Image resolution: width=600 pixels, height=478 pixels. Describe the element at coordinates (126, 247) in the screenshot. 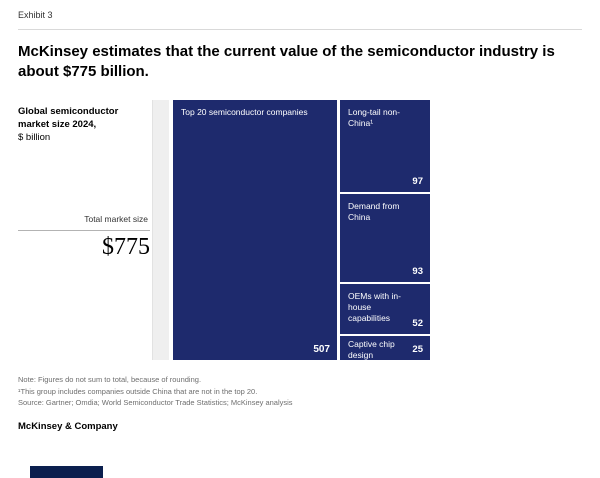

I see `total-value: $775` at that location.